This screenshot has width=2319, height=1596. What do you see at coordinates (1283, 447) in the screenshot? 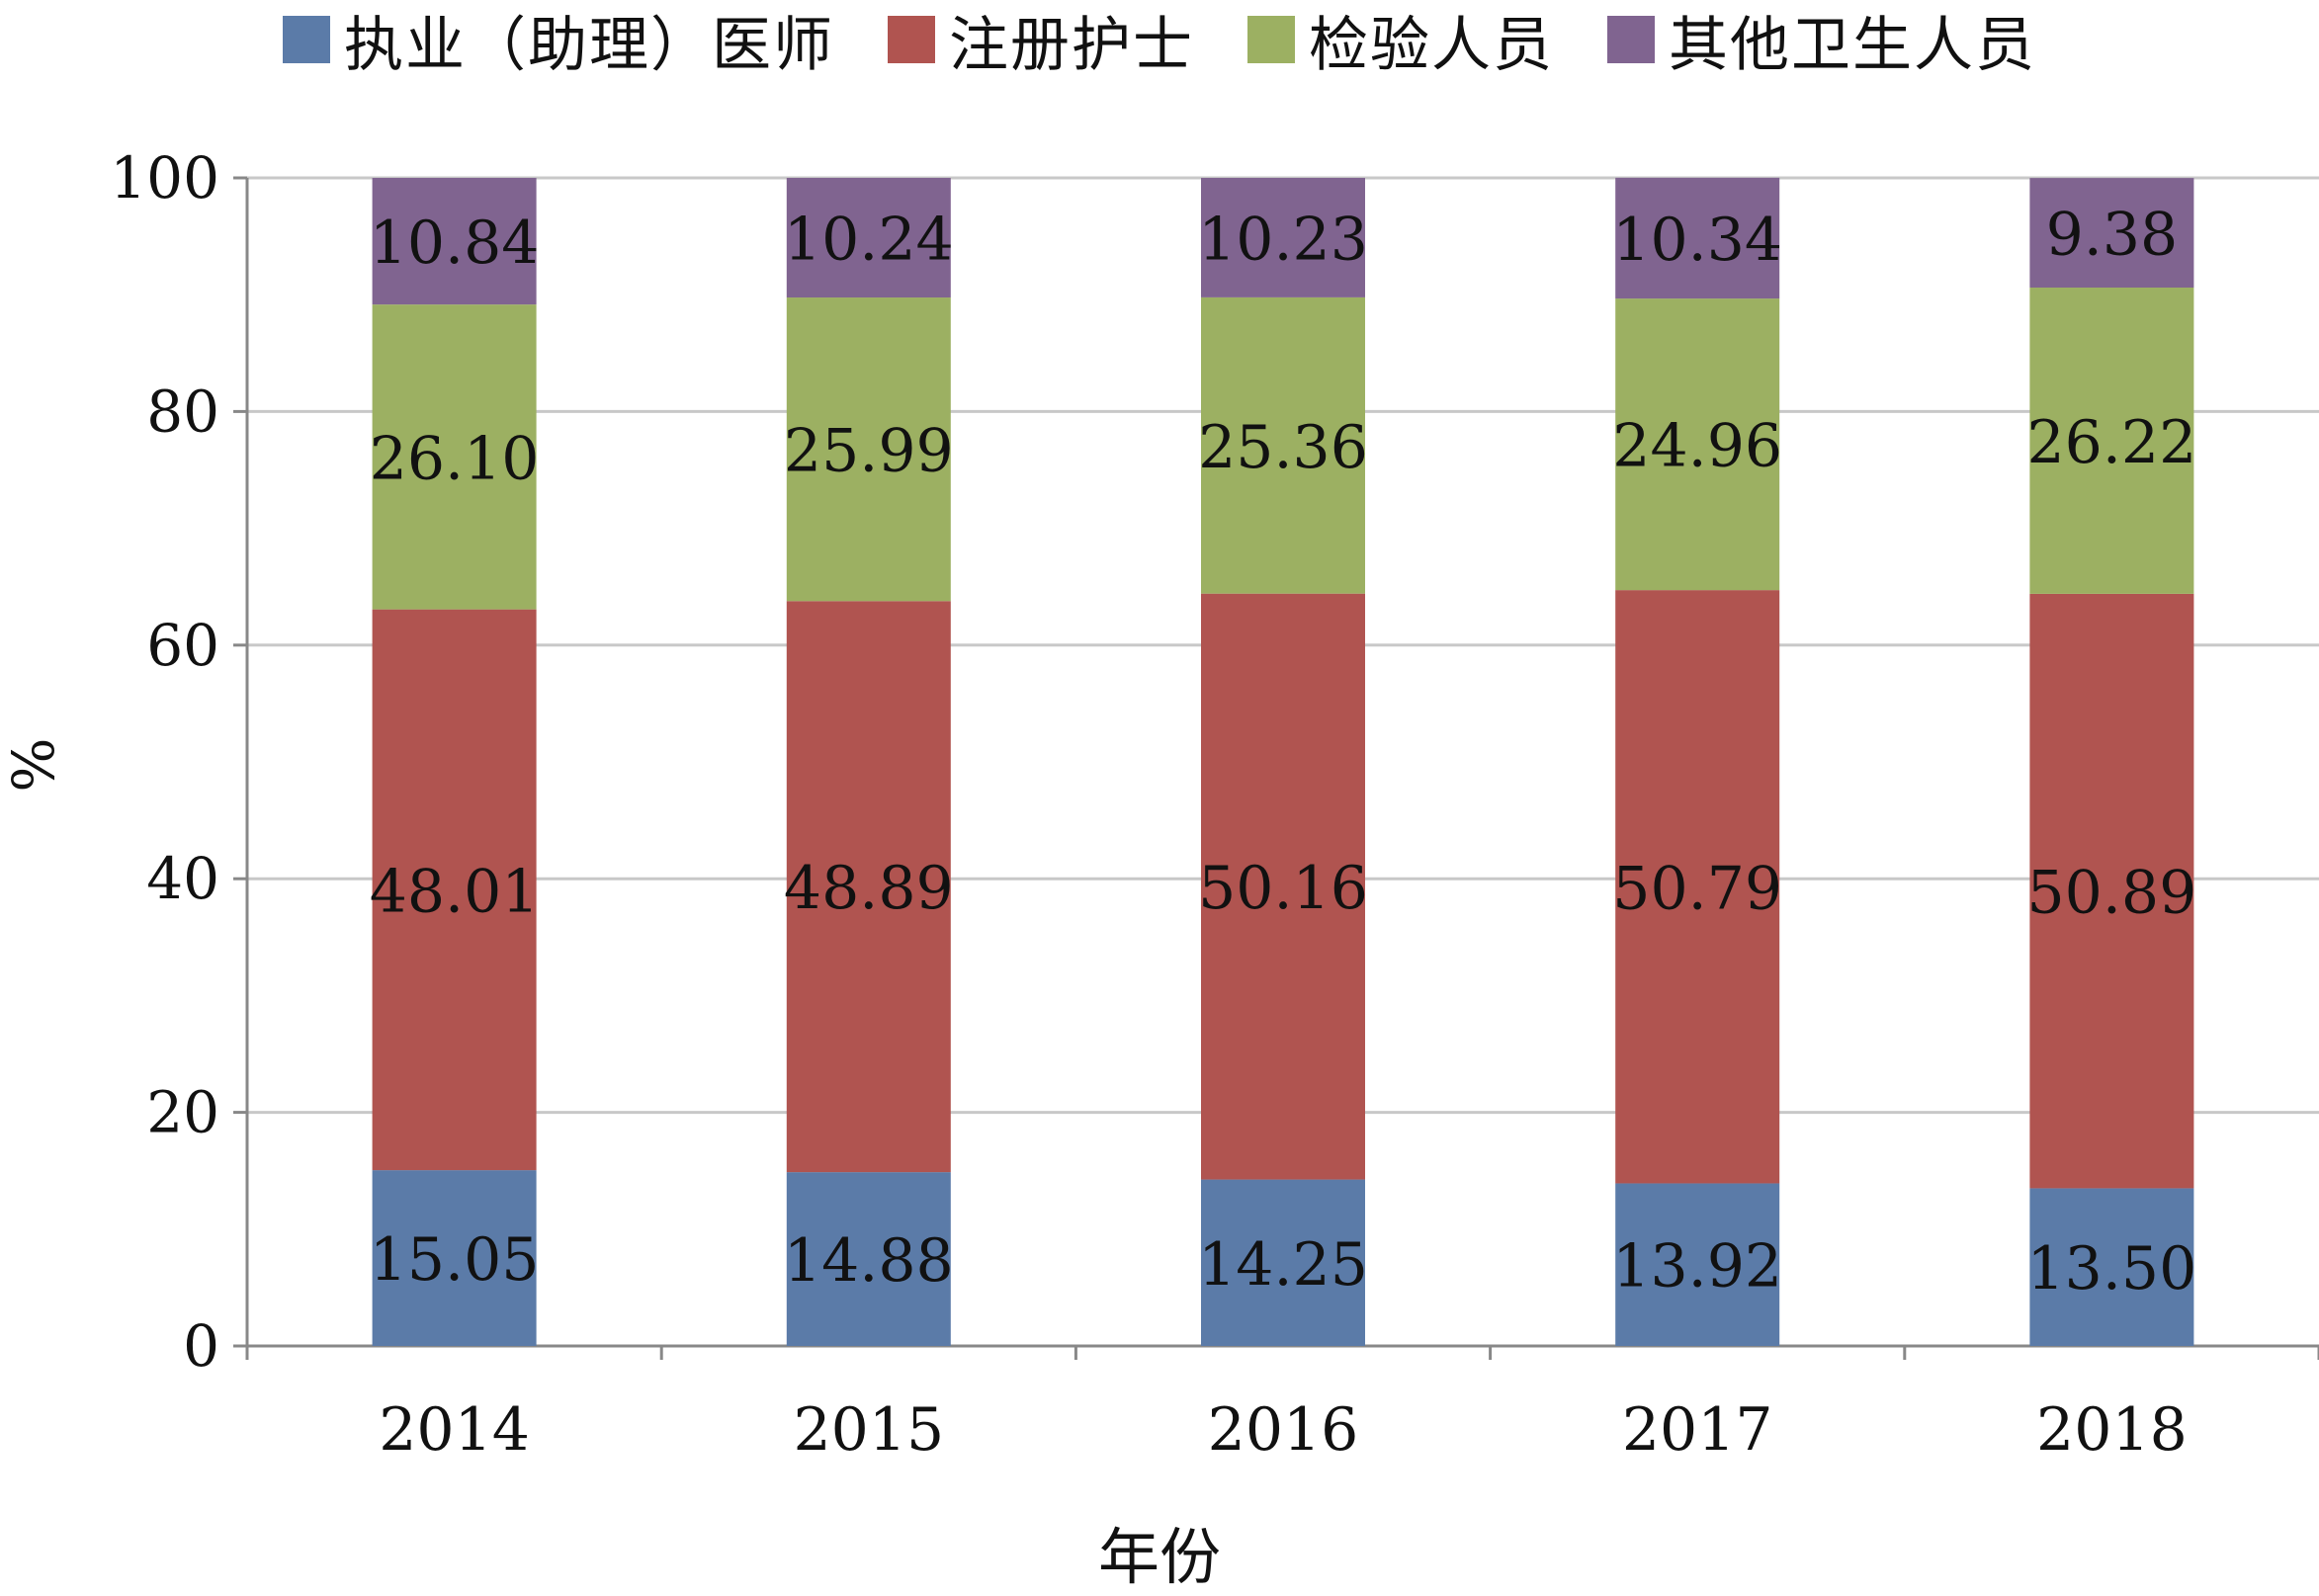
I see `bar-value-label: 25.36` at bounding box center [1283, 447].